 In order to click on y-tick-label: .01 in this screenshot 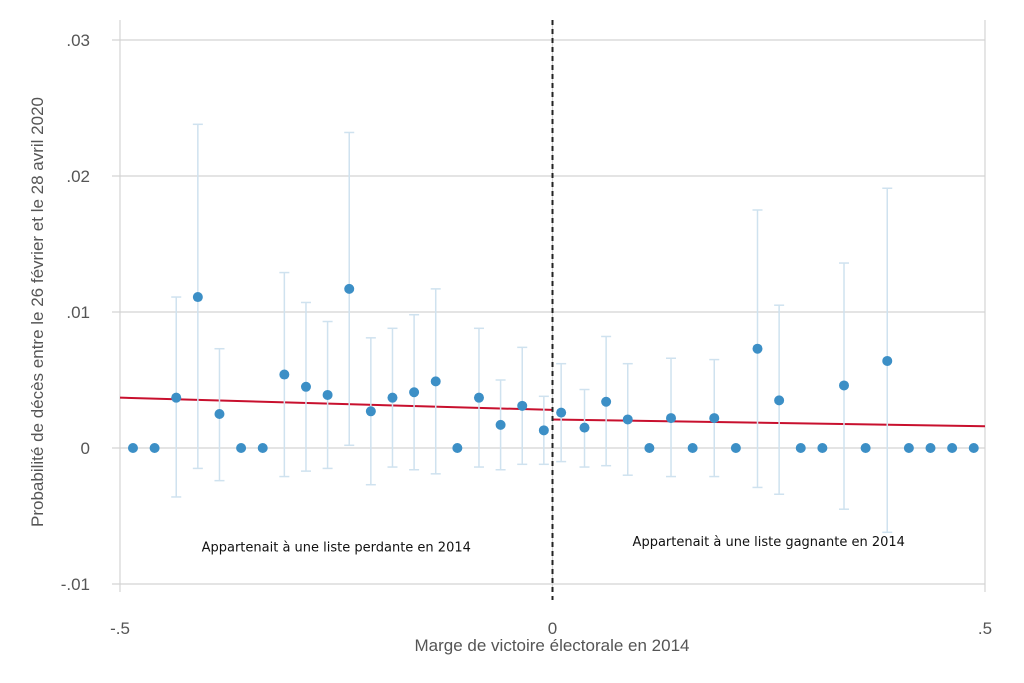, I will do `click(78, 312)`.